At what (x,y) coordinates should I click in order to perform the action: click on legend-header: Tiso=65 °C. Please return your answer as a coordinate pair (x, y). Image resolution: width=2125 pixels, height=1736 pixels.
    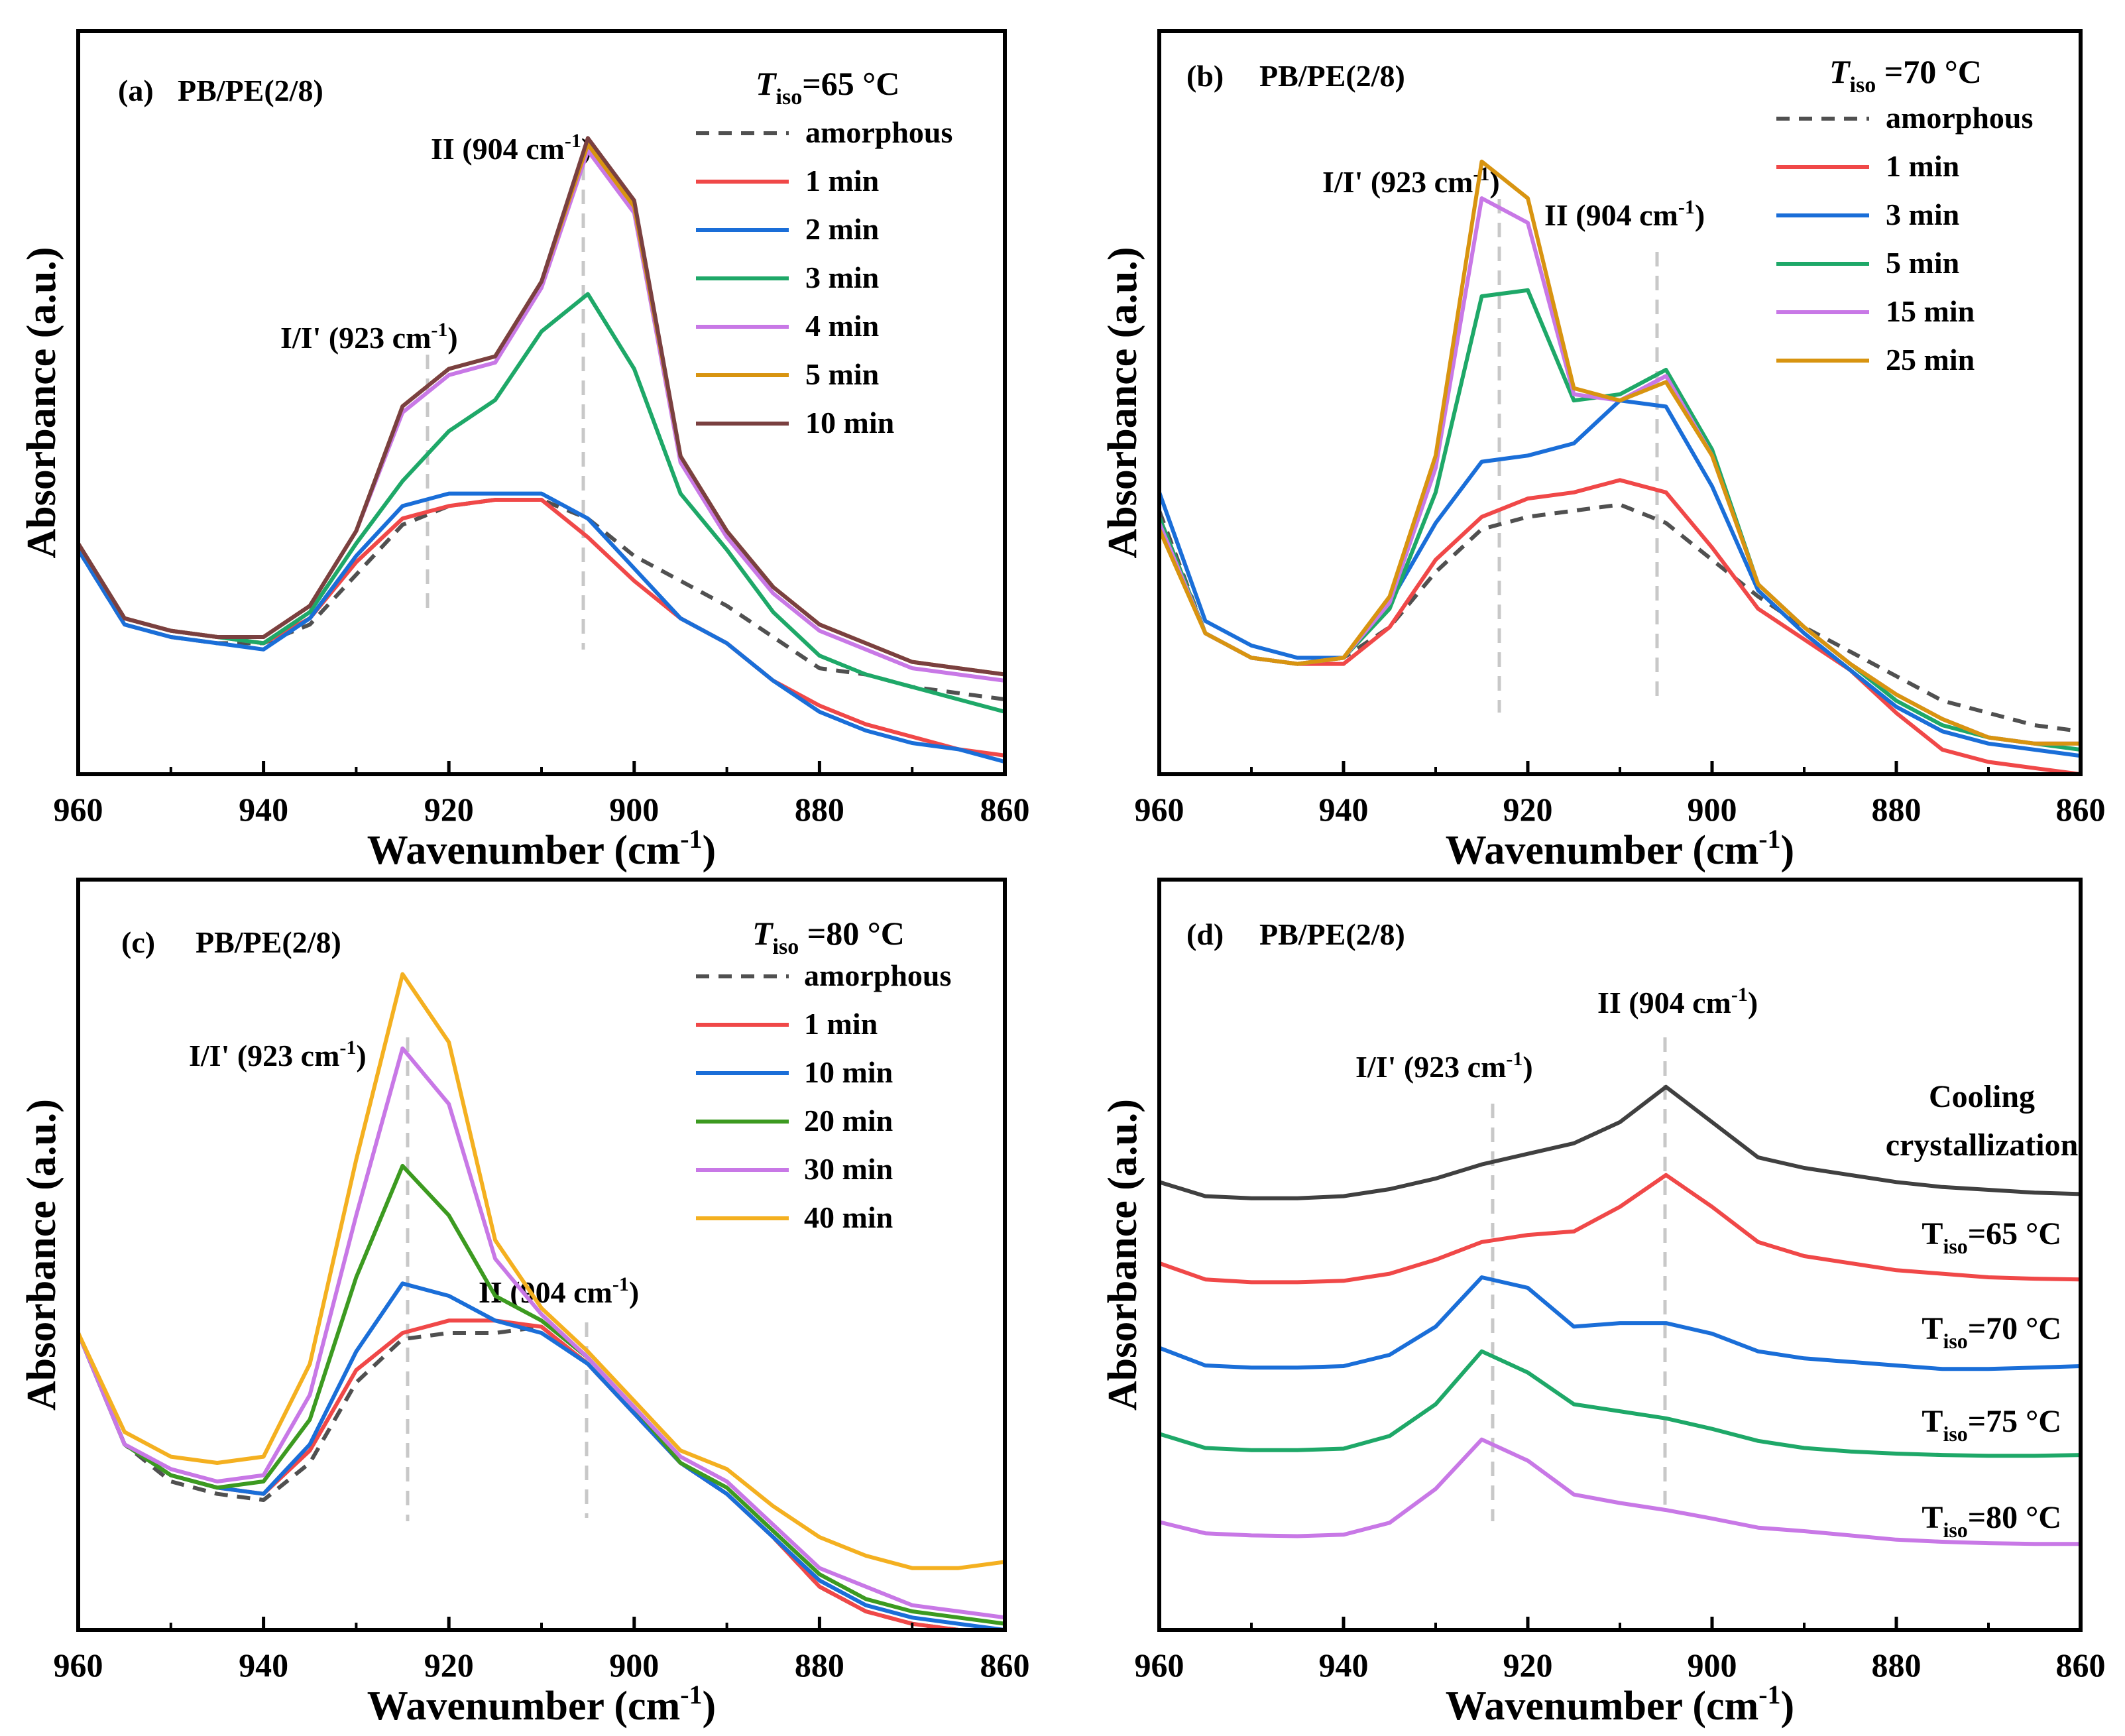
    Looking at the image, I should click on (827, 87).